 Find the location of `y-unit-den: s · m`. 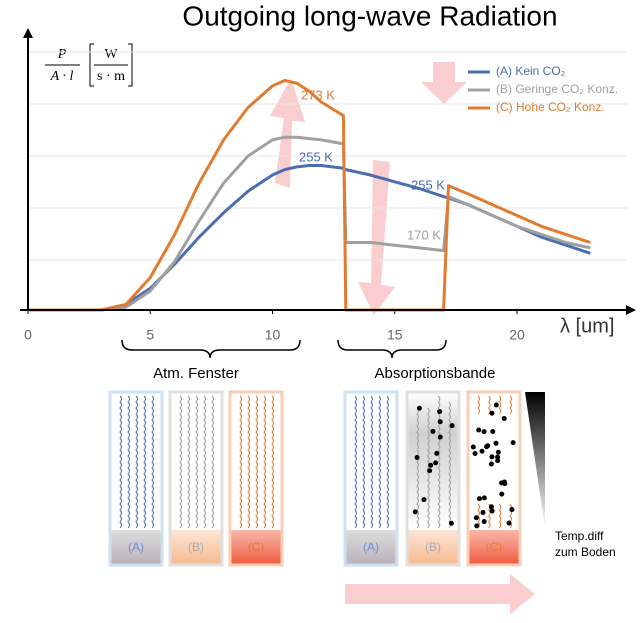

y-unit-den: s · m is located at coordinates (111, 76).